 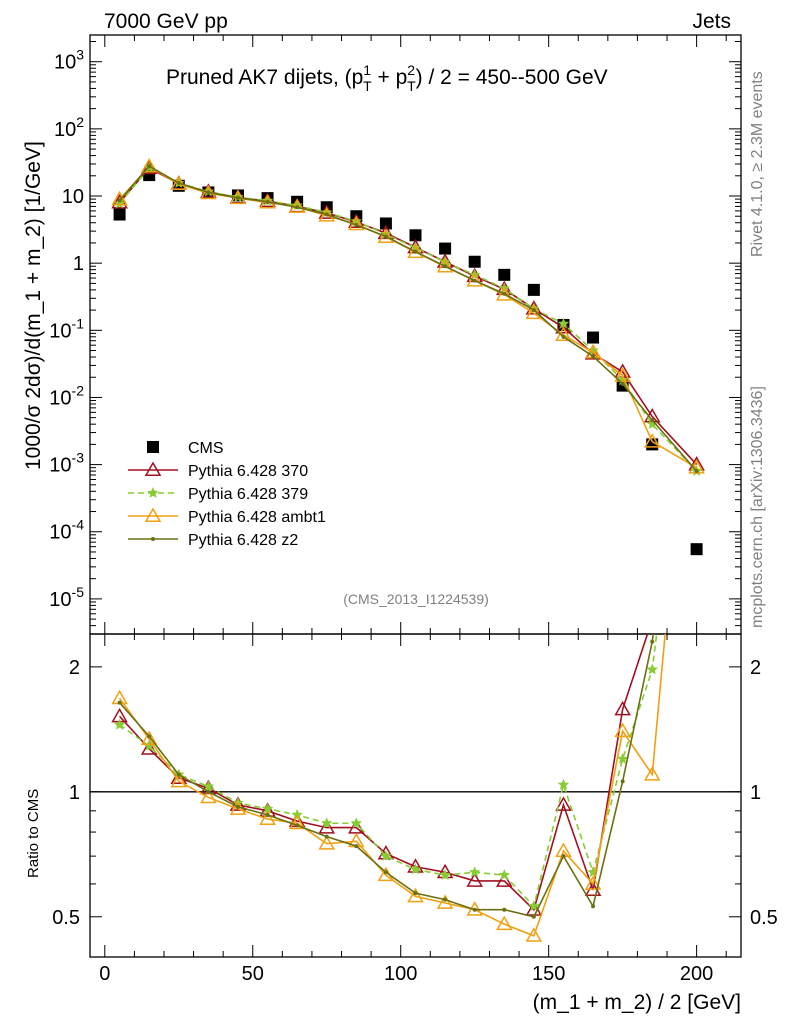 I want to click on ratio-y-tick-label-right: 1, so click(x=755, y=793).